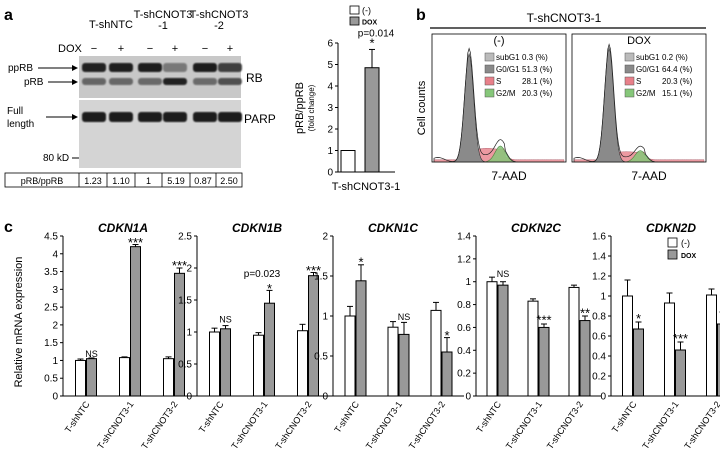 The image size is (720, 464). What do you see at coordinates (660, 425) in the screenshot?
I see `x-tick-label: T-shCNOT3-1` at bounding box center [660, 425].